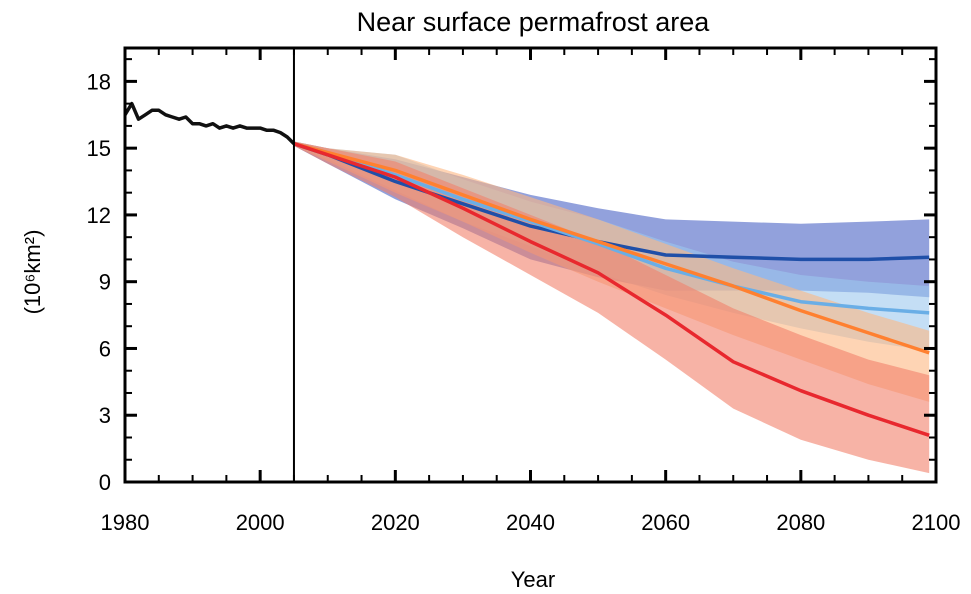 Image resolution: width=971 pixels, height=594 pixels. What do you see at coordinates (665, 522) in the screenshot?
I see `x-tick-label: 2060` at bounding box center [665, 522].